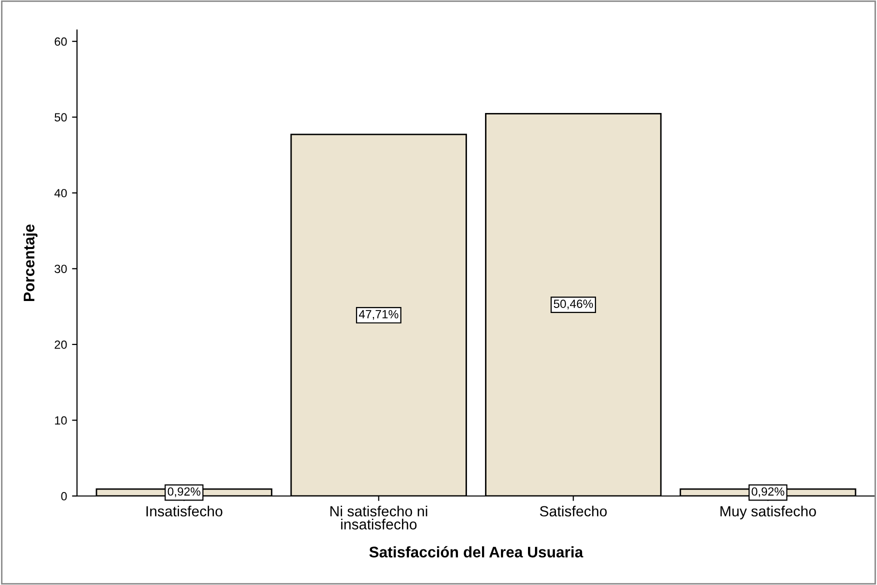 This screenshot has height=585, width=877. I want to click on data-label: 50,46%, so click(573, 305).